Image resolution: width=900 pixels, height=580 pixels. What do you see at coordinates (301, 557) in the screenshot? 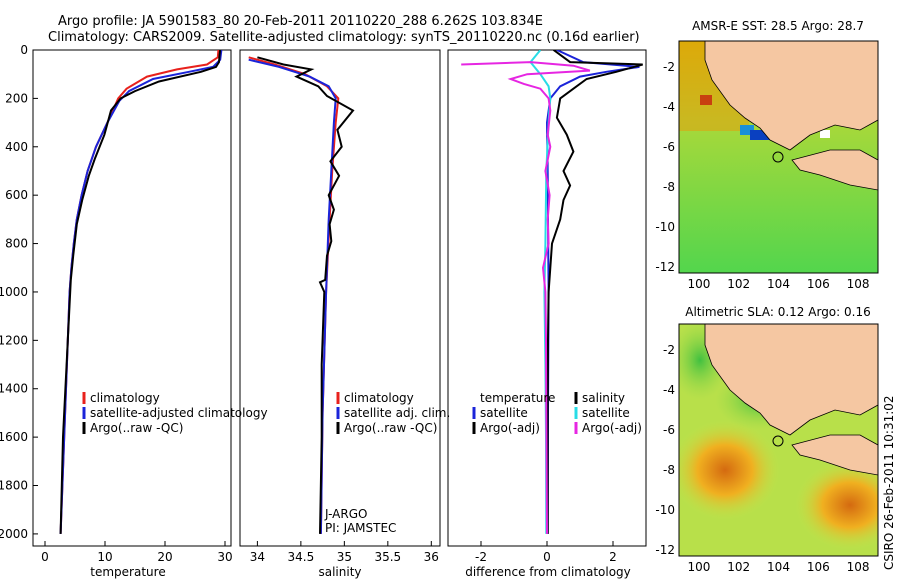
I see `x-tick-label: 34.5` at bounding box center [301, 557].